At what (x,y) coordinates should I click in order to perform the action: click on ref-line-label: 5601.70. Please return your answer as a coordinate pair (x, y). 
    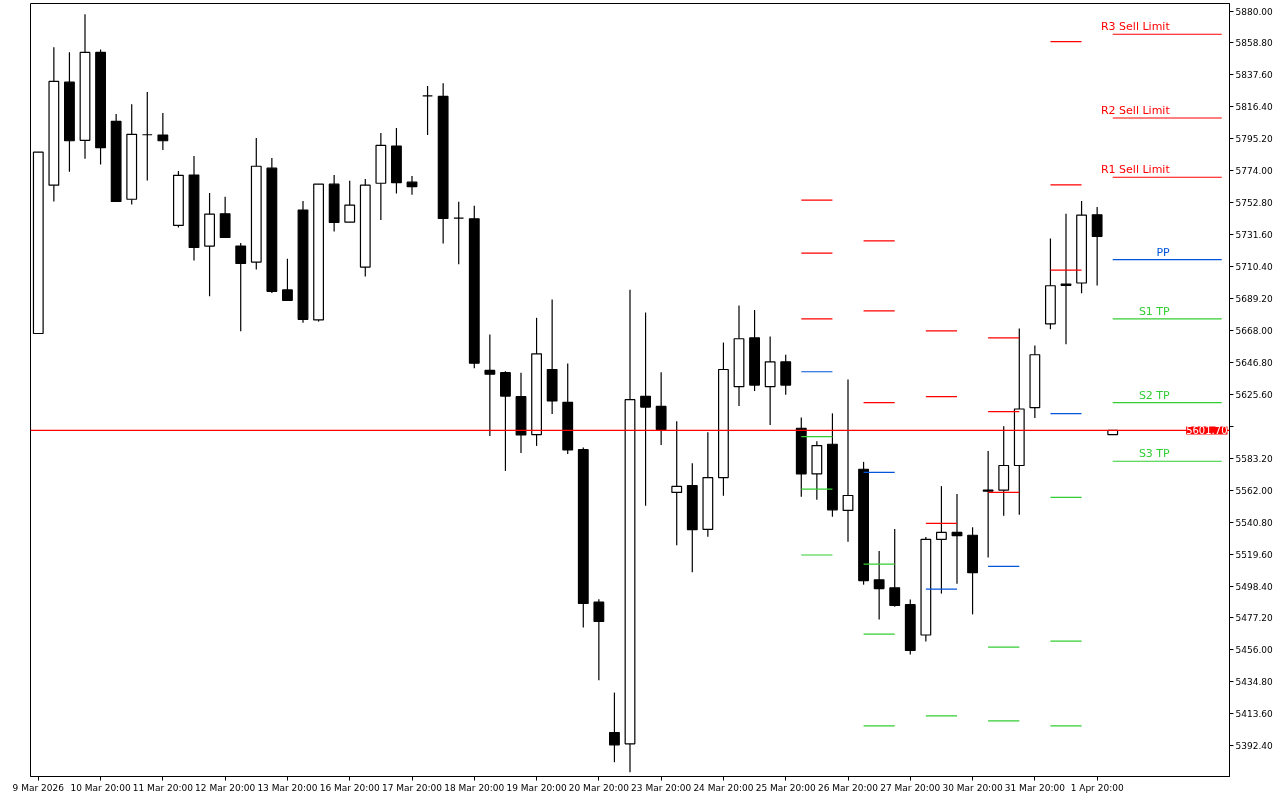
    Looking at the image, I should click on (1207, 431).